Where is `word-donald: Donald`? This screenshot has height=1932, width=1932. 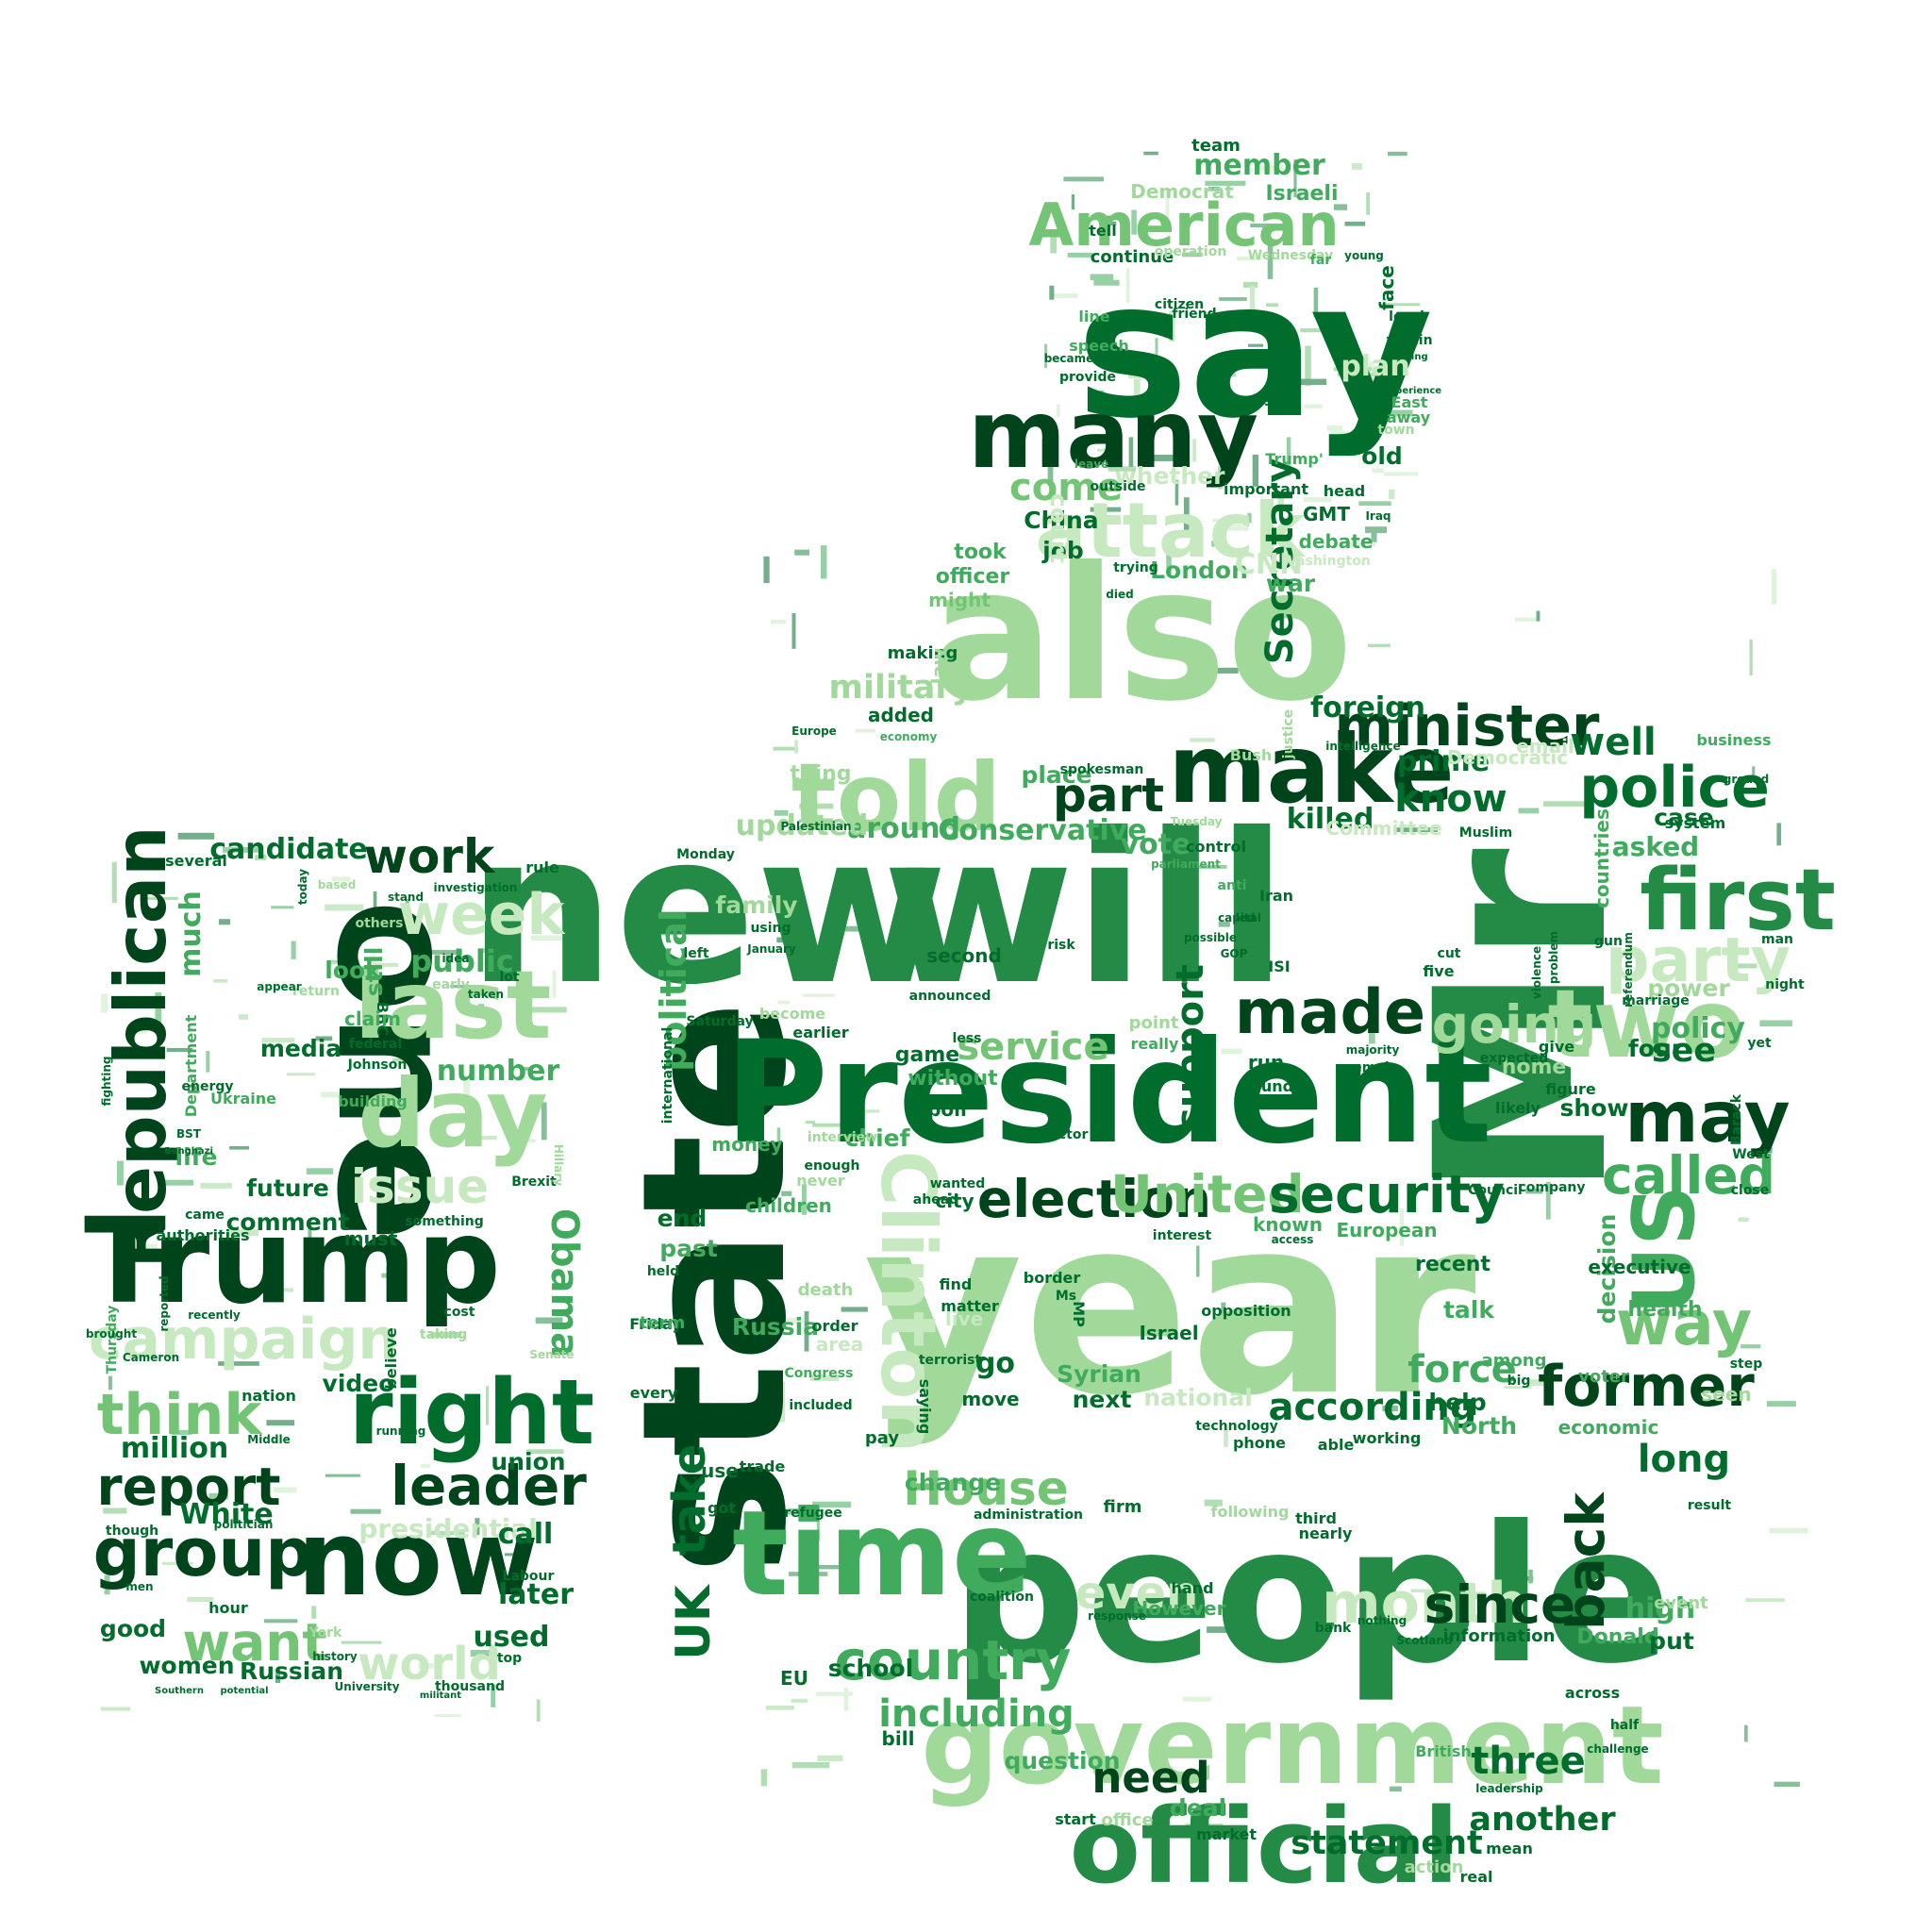
word-donald: Donald is located at coordinates (1617, 1637).